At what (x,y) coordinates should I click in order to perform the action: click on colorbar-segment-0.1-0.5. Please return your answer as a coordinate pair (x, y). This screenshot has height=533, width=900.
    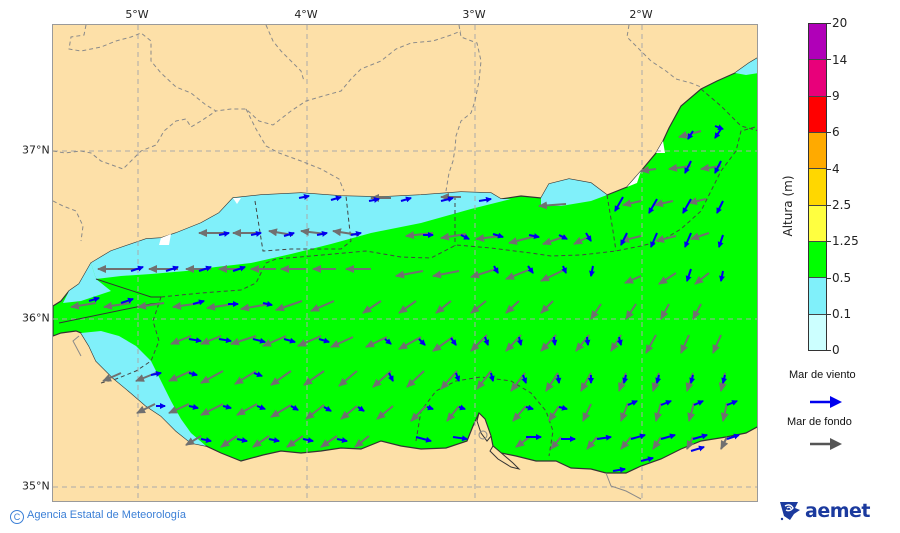
    Looking at the image, I should click on (817, 296).